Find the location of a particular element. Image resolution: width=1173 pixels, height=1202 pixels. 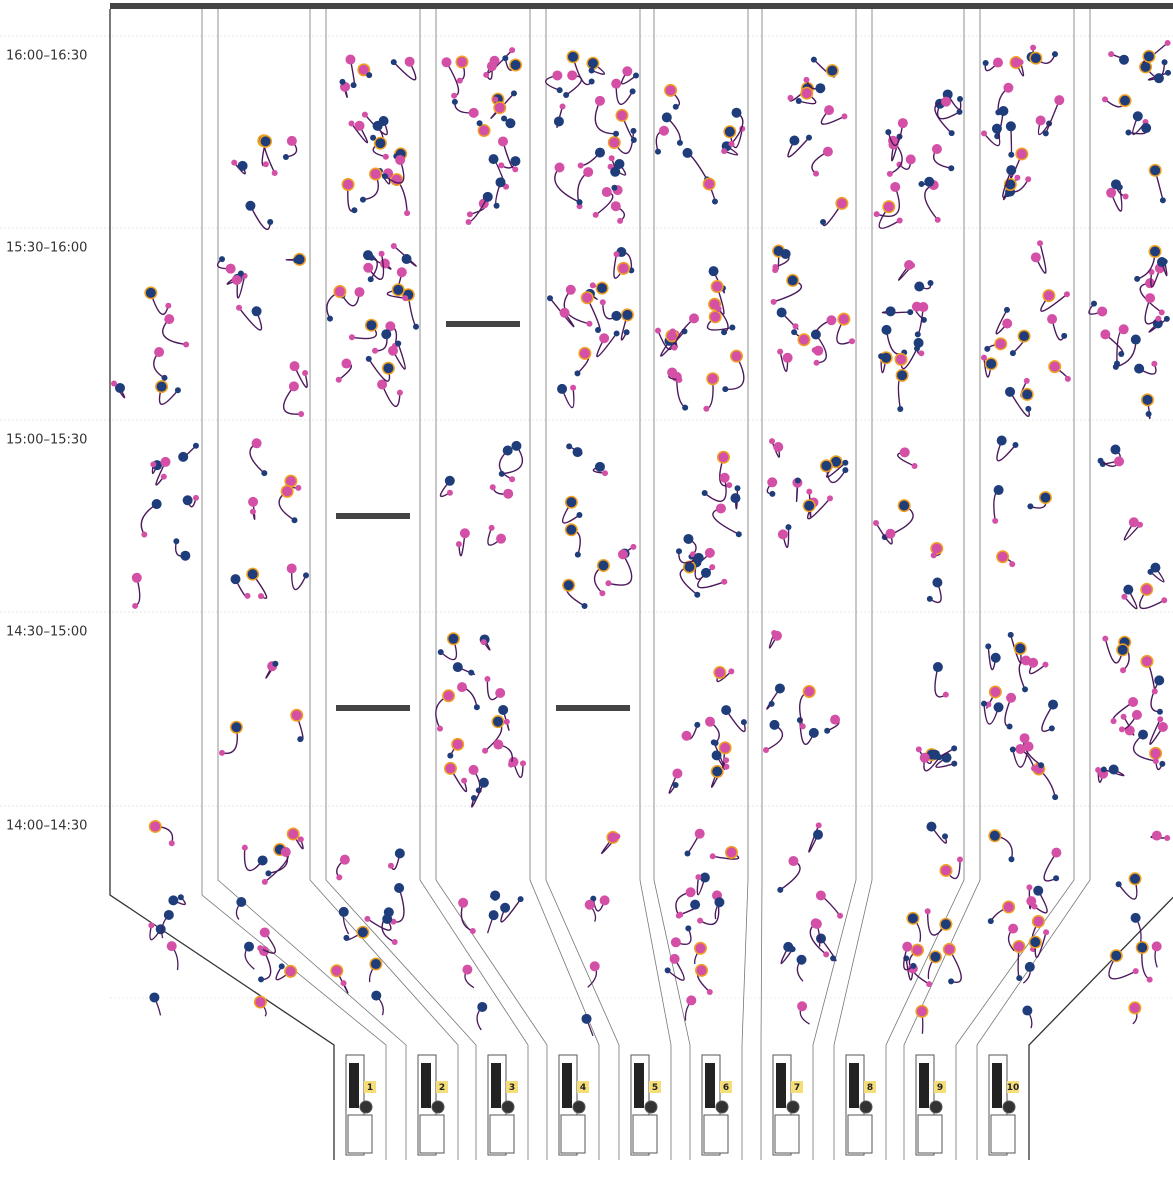

machine-label-bg is located at coordinates (583, 1087).